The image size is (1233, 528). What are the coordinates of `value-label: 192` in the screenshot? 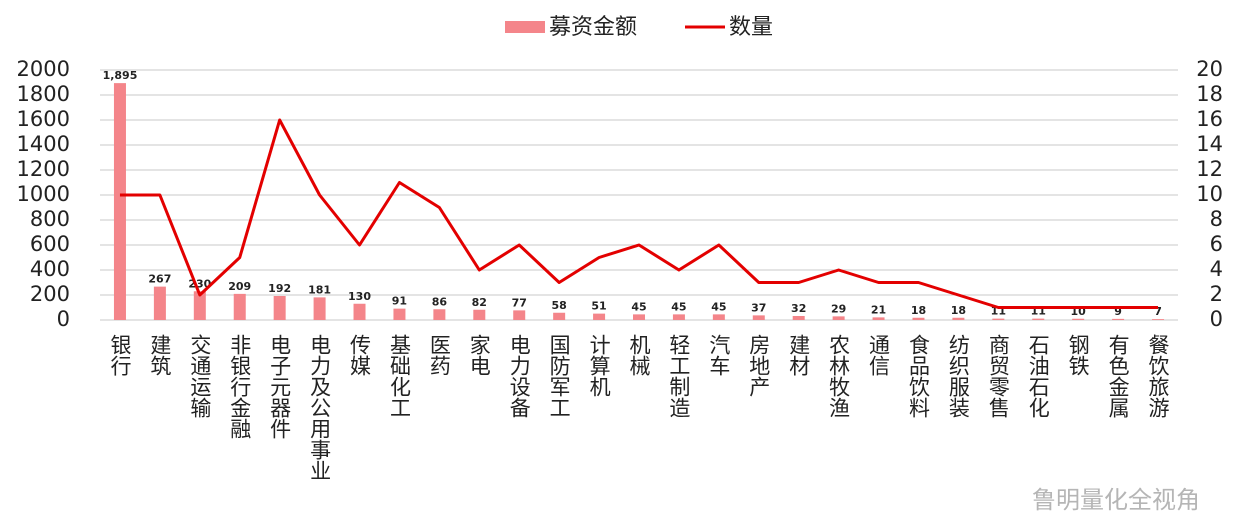 It's located at (279, 288).